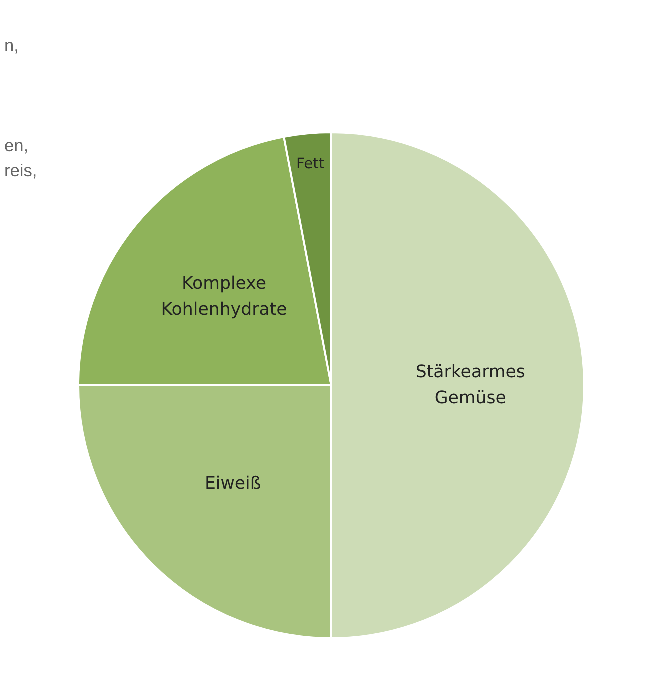  Describe the element at coordinates (310, 163) in the screenshot. I see `slice-label: Fett` at that location.